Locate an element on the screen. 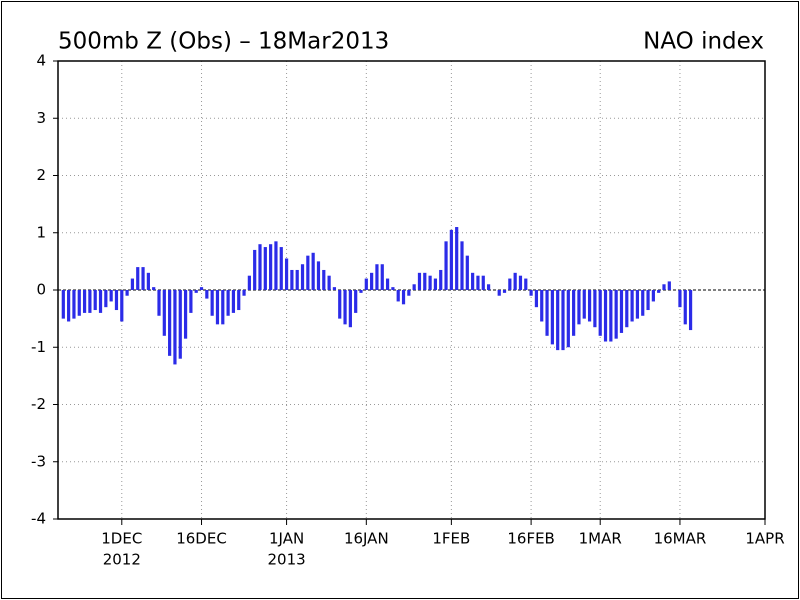 The width and height of the screenshot is (800, 600). y-tick-label: 0 is located at coordinates (41, 290).